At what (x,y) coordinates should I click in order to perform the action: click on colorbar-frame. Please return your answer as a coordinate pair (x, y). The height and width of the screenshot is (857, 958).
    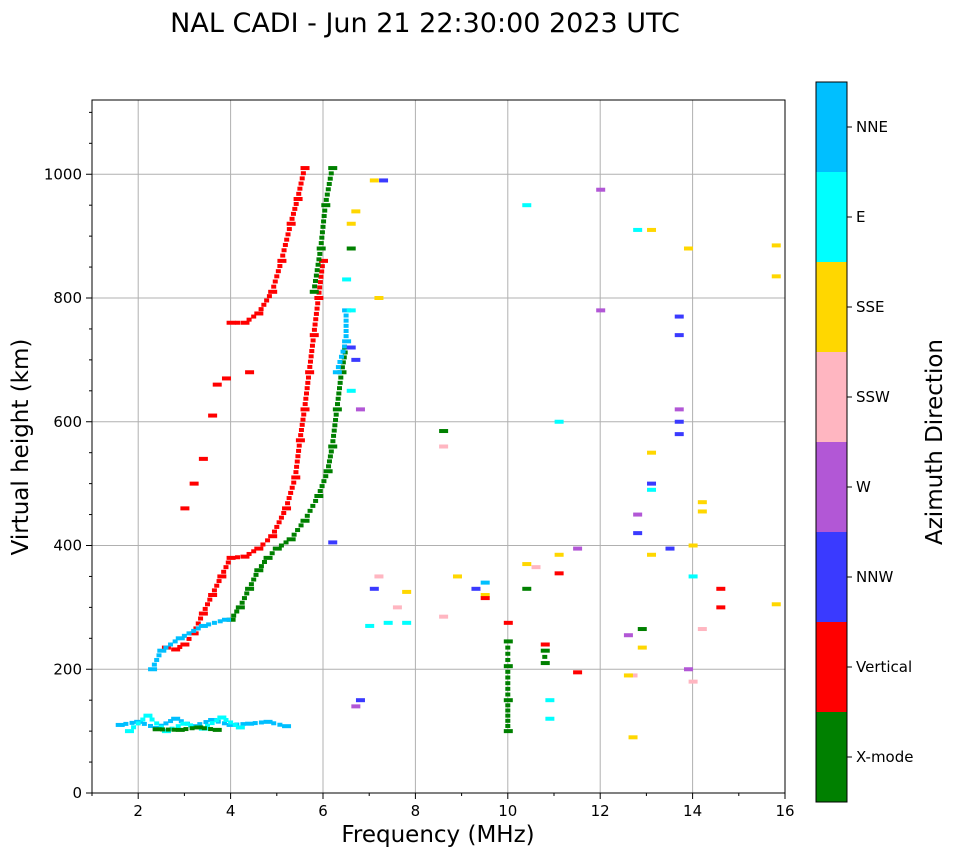
    Looking at the image, I should click on (831, 442).